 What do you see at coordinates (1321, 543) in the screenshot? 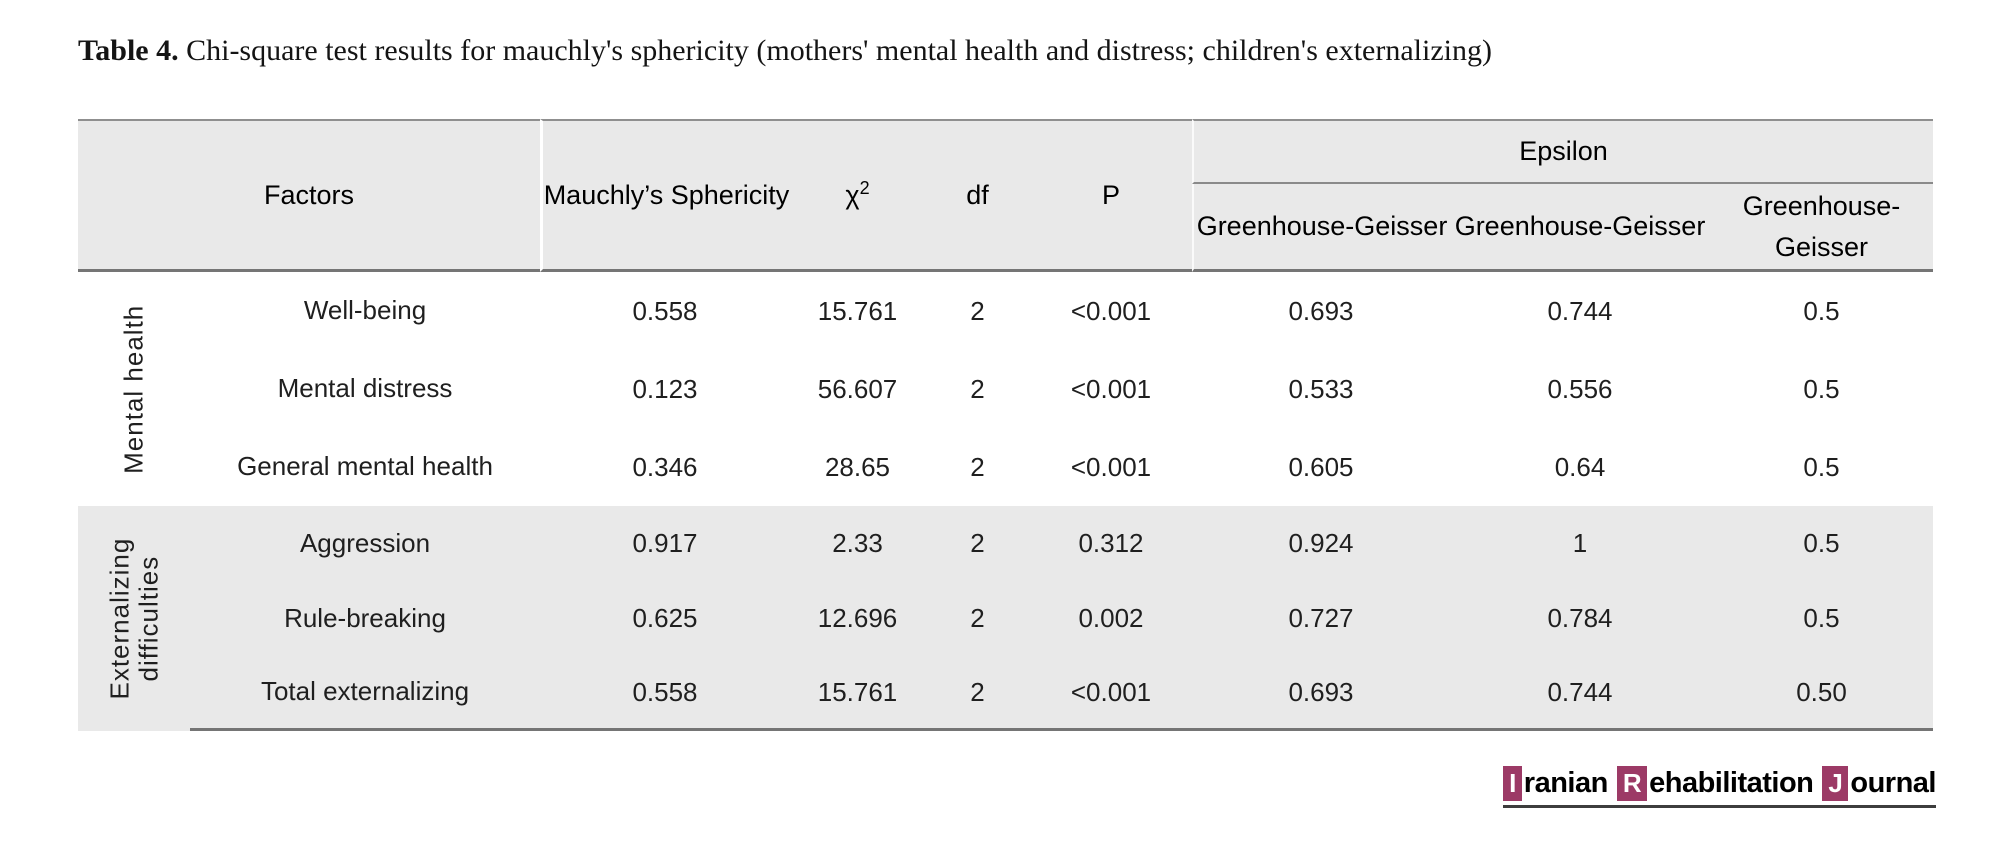
I see `cell-gg1: 0.924` at bounding box center [1321, 543].